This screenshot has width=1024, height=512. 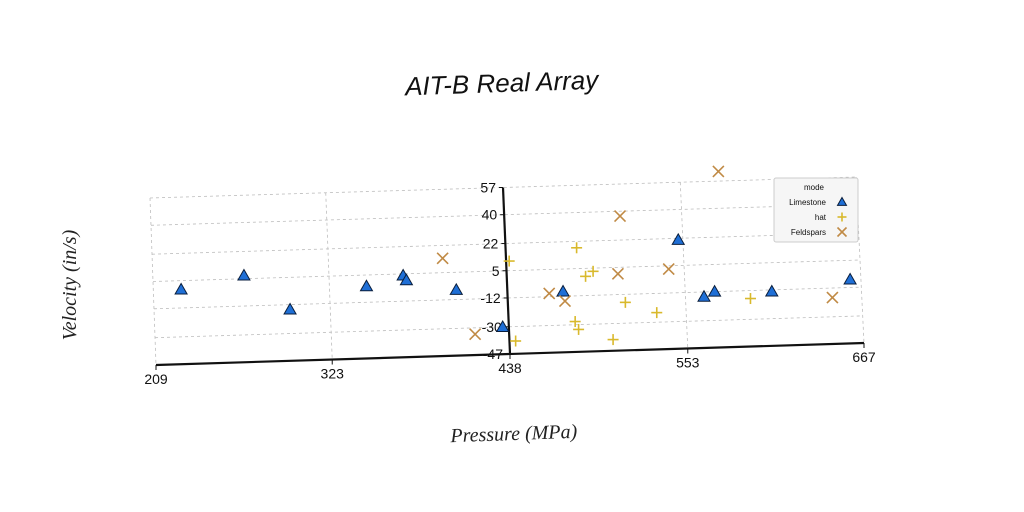 What do you see at coordinates (688, 362) in the screenshot?
I see `x-tick-label: 553` at bounding box center [688, 362].